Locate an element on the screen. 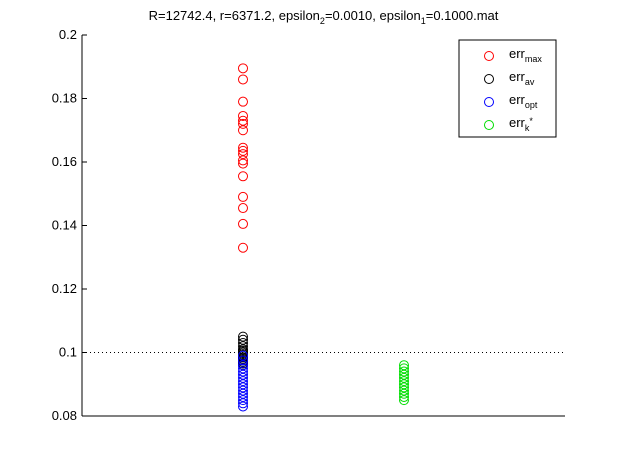  legend-label: errav is located at coordinates (522, 78).